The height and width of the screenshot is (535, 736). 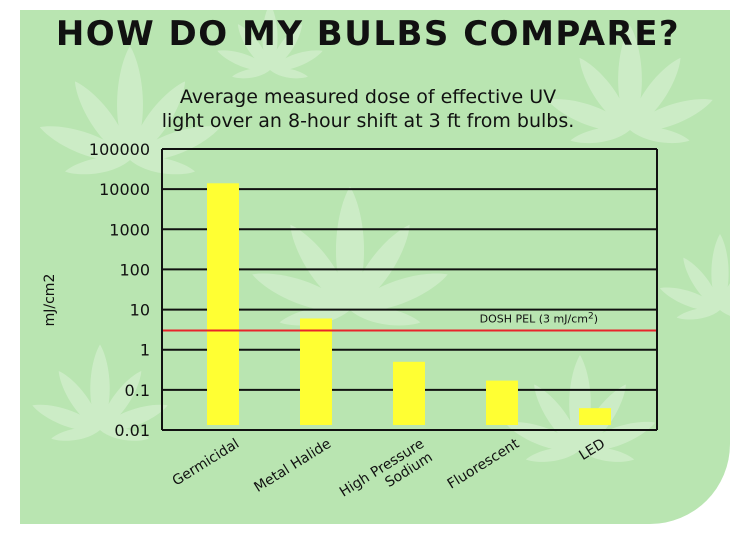 I want to click on x-category-label: Fluorescent, so click(x=484, y=464).